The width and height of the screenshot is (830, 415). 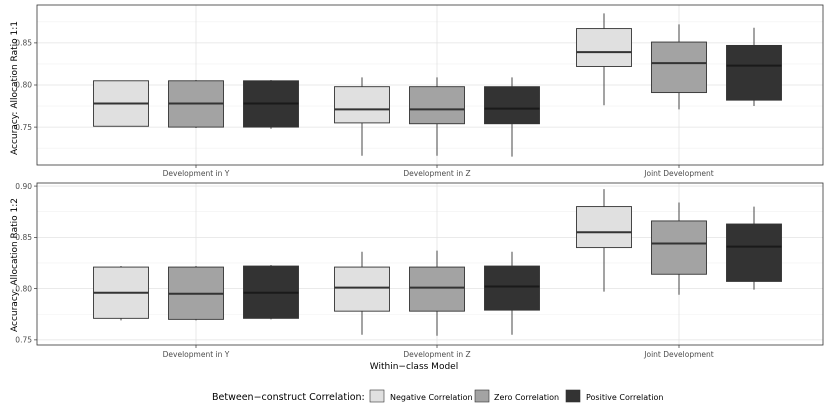 What do you see at coordinates (23, 186) in the screenshot?
I see `y-tick-label: 0.90` at bounding box center [23, 186].